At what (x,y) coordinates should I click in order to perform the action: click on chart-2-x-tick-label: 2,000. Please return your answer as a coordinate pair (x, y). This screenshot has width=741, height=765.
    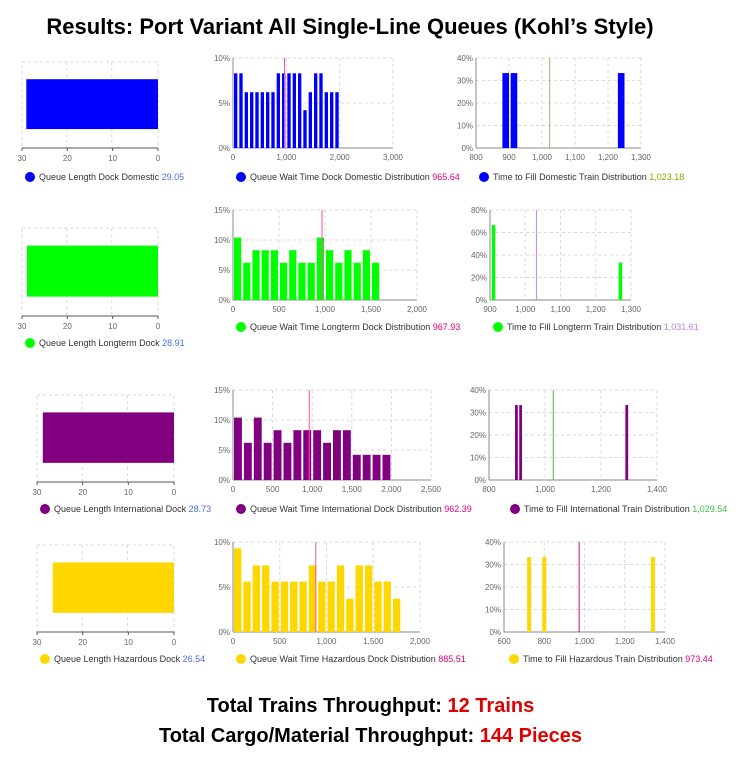
    Looking at the image, I should click on (340, 157).